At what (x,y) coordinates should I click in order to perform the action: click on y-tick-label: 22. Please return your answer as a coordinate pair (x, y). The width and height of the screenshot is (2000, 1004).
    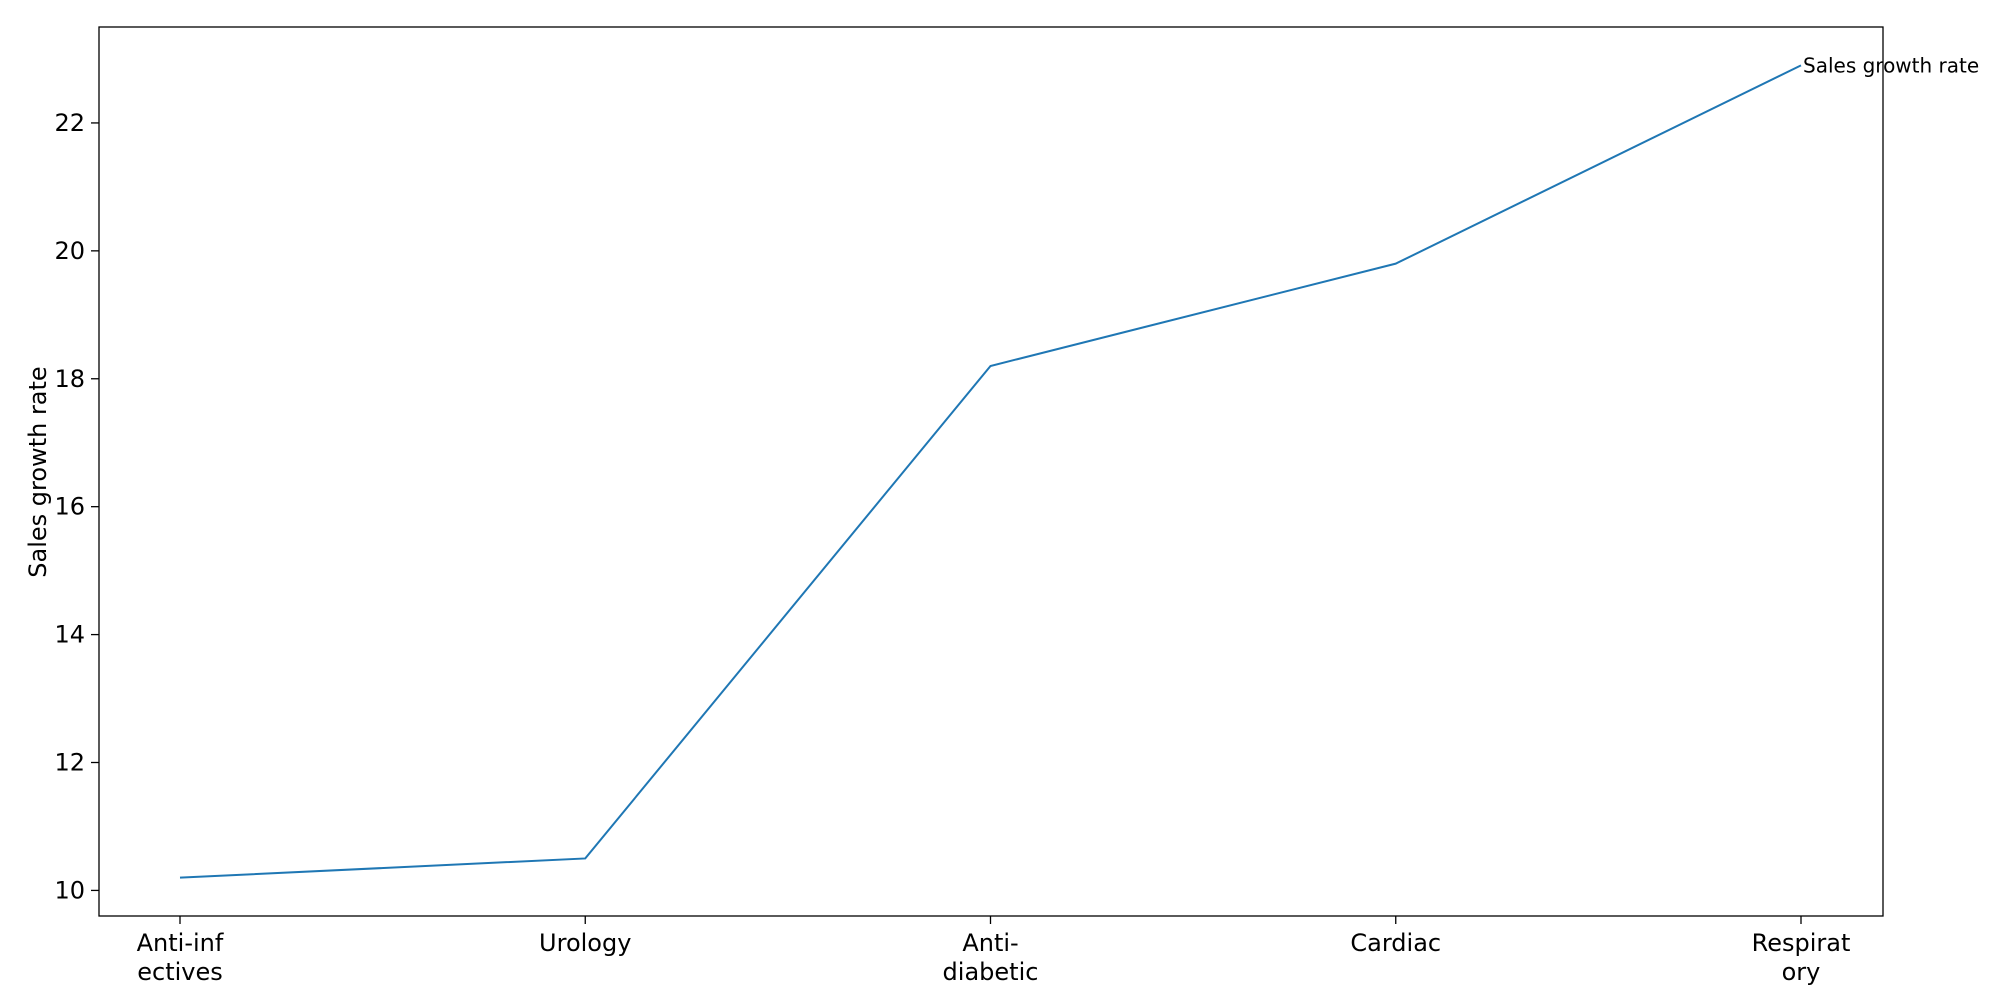
    Looking at the image, I should click on (69, 123).